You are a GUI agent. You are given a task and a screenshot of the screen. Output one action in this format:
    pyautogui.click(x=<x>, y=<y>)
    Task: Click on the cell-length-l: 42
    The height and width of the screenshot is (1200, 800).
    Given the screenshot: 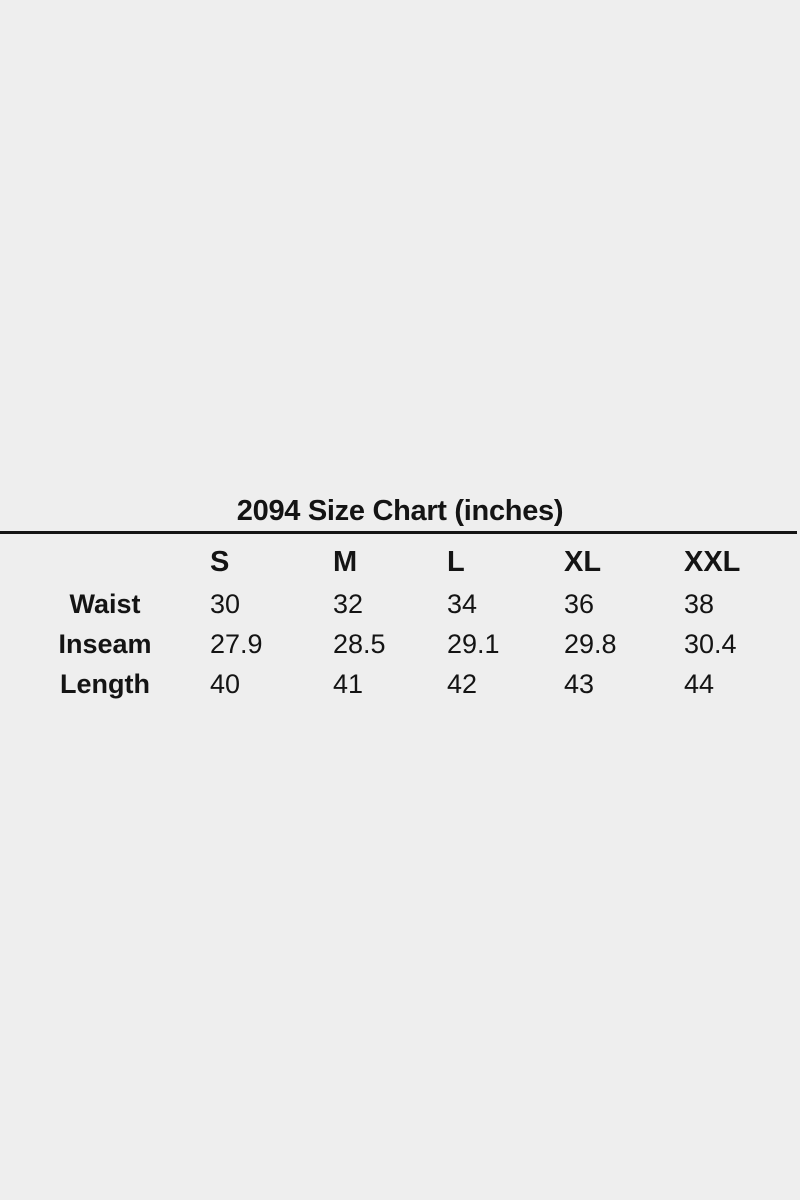 What is the action you would take?
    pyautogui.click(x=462, y=683)
    